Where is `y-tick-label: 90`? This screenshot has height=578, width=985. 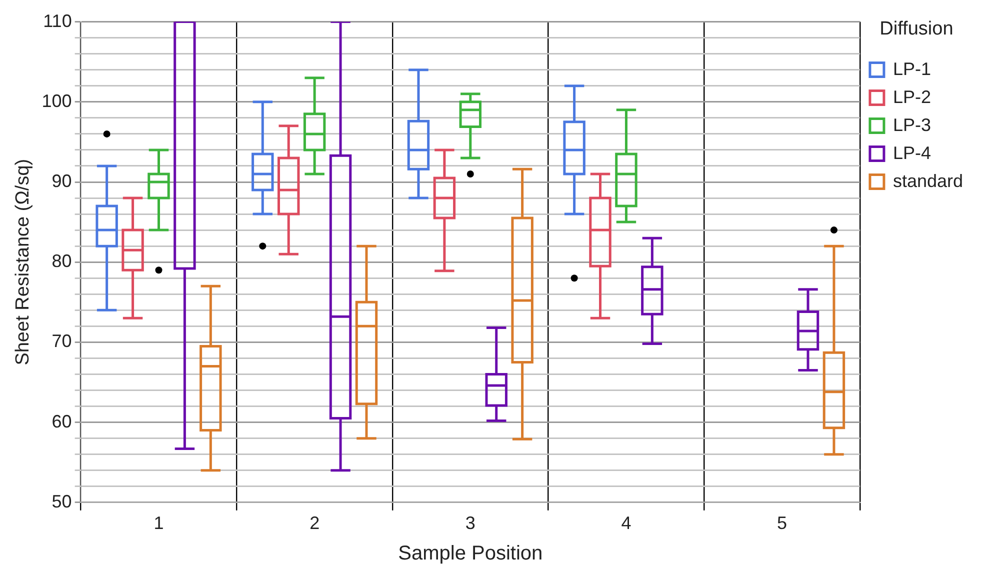
y-tick-label: 90 is located at coordinates (62, 180).